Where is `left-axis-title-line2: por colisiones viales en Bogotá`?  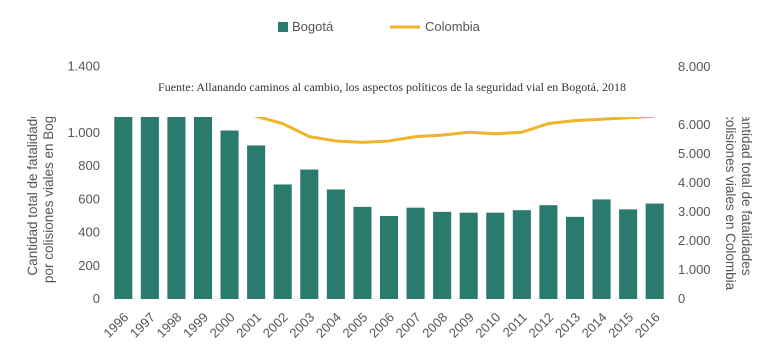
left-axis-title-line2: por colisiones viales en Bogotá is located at coordinates (48, 189).